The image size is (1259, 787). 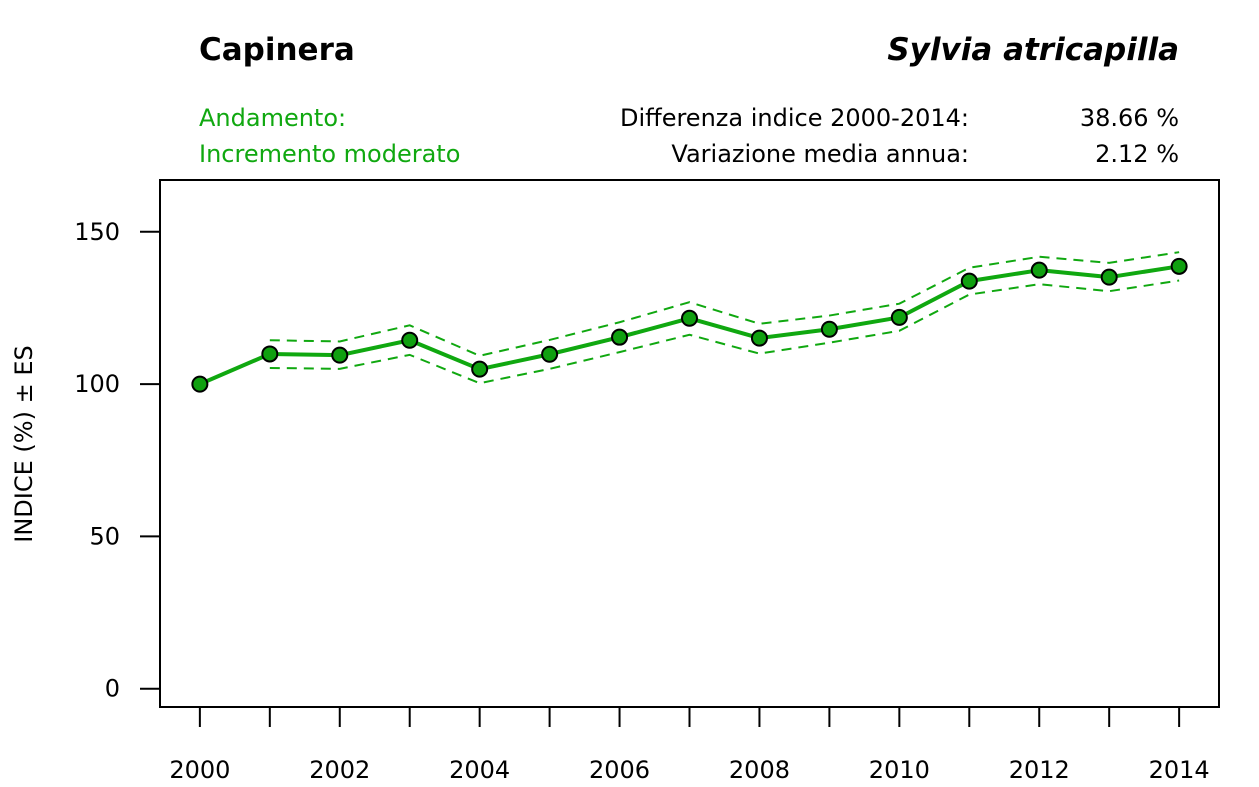 What do you see at coordinates (969, 281) in the screenshot?
I see `data-point-2011` at bounding box center [969, 281].